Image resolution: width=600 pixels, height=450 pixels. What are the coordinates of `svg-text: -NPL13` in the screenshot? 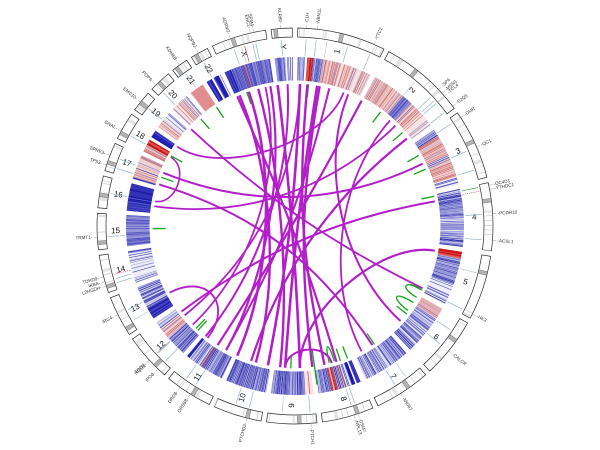 It's located at (359, 427).